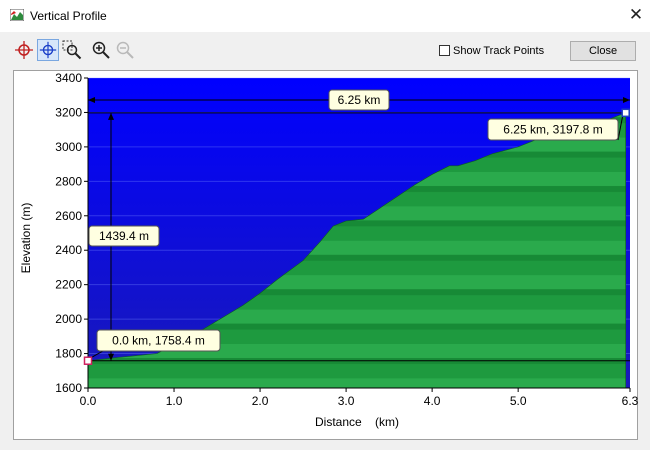 This screenshot has height=450, width=650. What do you see at coordinates (174, 401) in the screenshot?
I see `x-tick-label: 1.0` at bounding box center [174, 401].